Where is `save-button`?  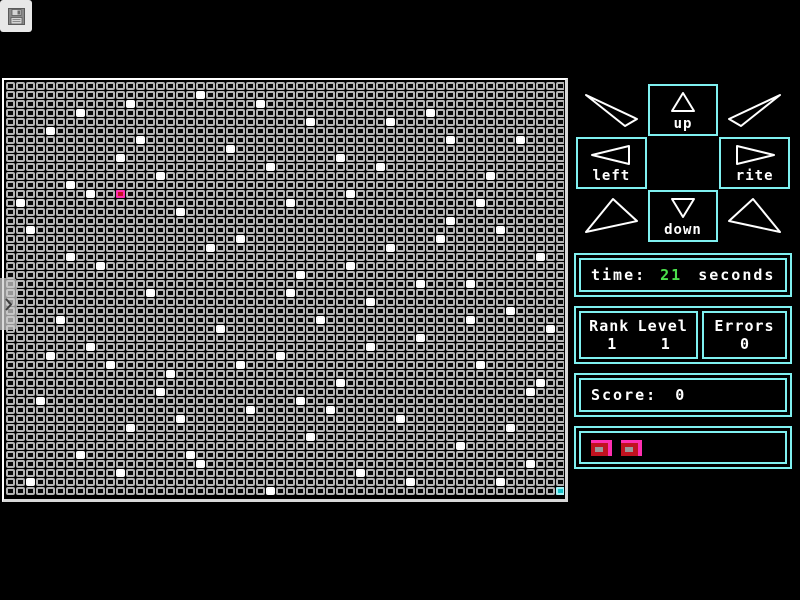 save-button is located at coordinates (16, 16).